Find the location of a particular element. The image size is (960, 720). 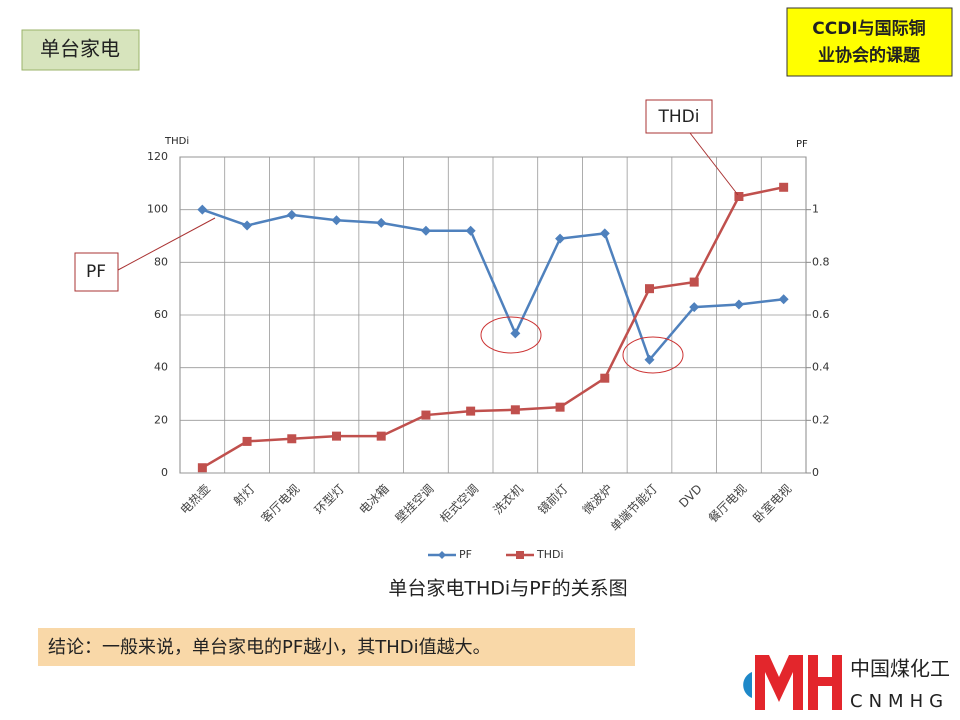

x-tick-label: 电热壶 is located at coordinates (195, 499).